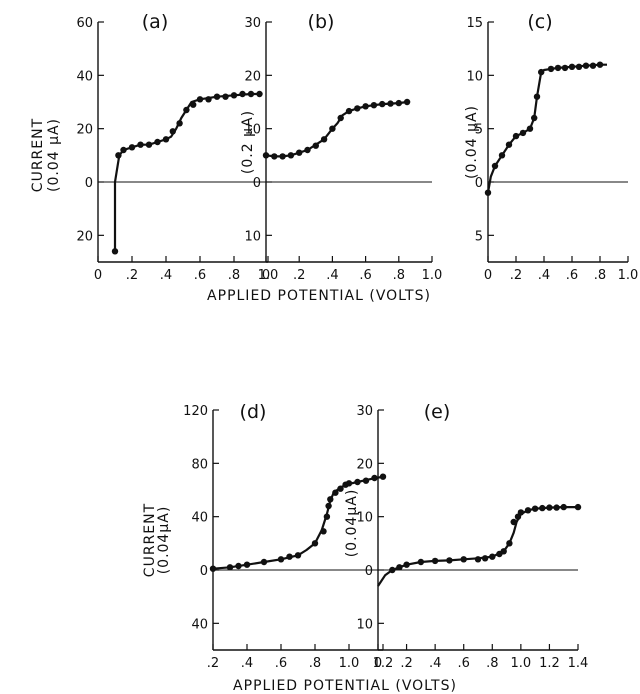 The image size is (640, 694). Describe the element at coordinates (578, 663) in the screenshot. I see `x-tick-label: 1.4` at that location.